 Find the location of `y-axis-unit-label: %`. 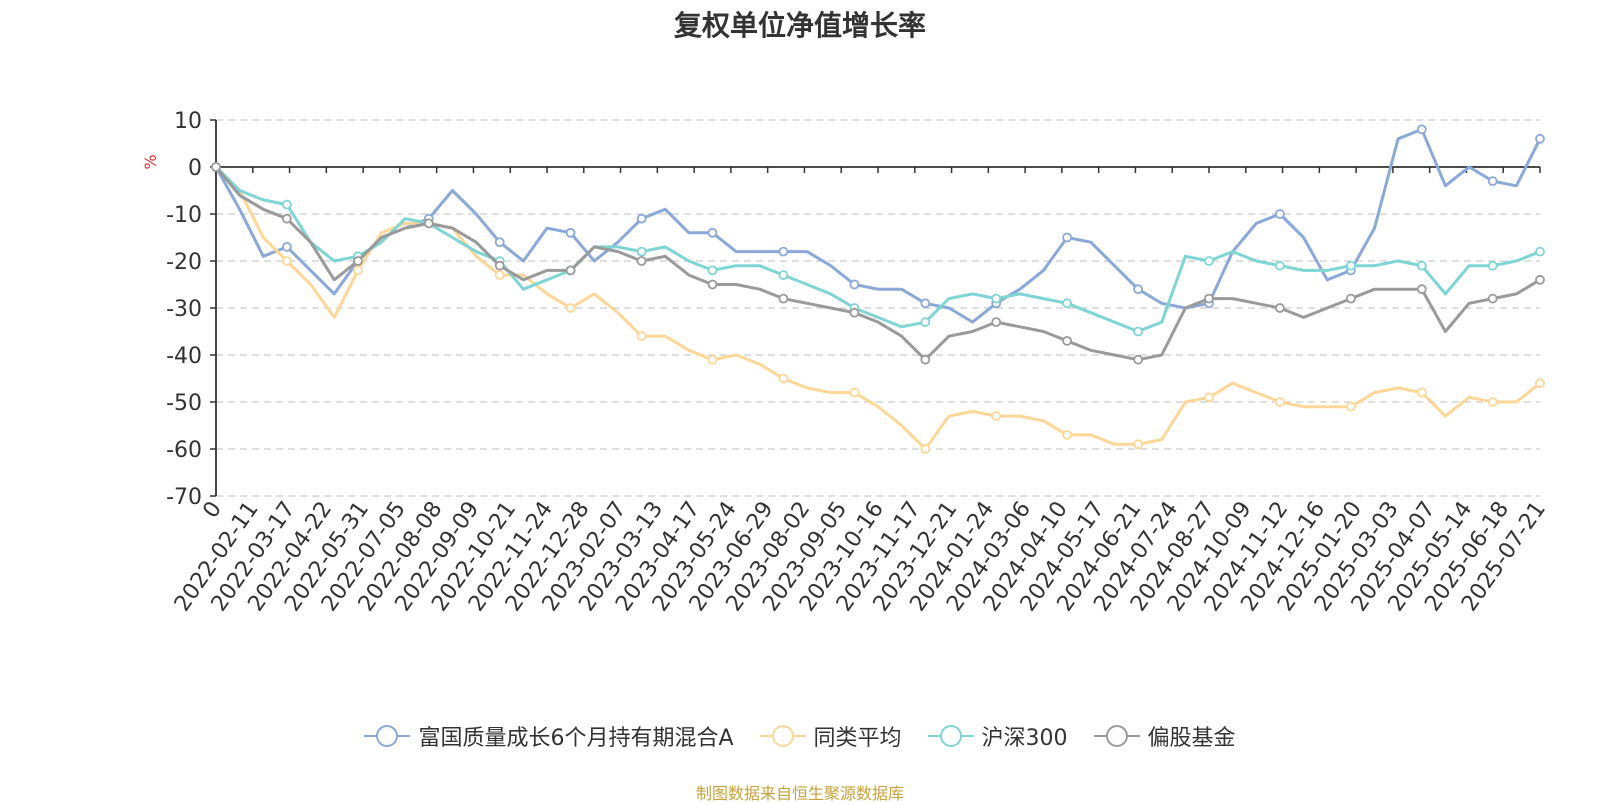

y-axis-unit-label: % is located at coordinates (150, 161).